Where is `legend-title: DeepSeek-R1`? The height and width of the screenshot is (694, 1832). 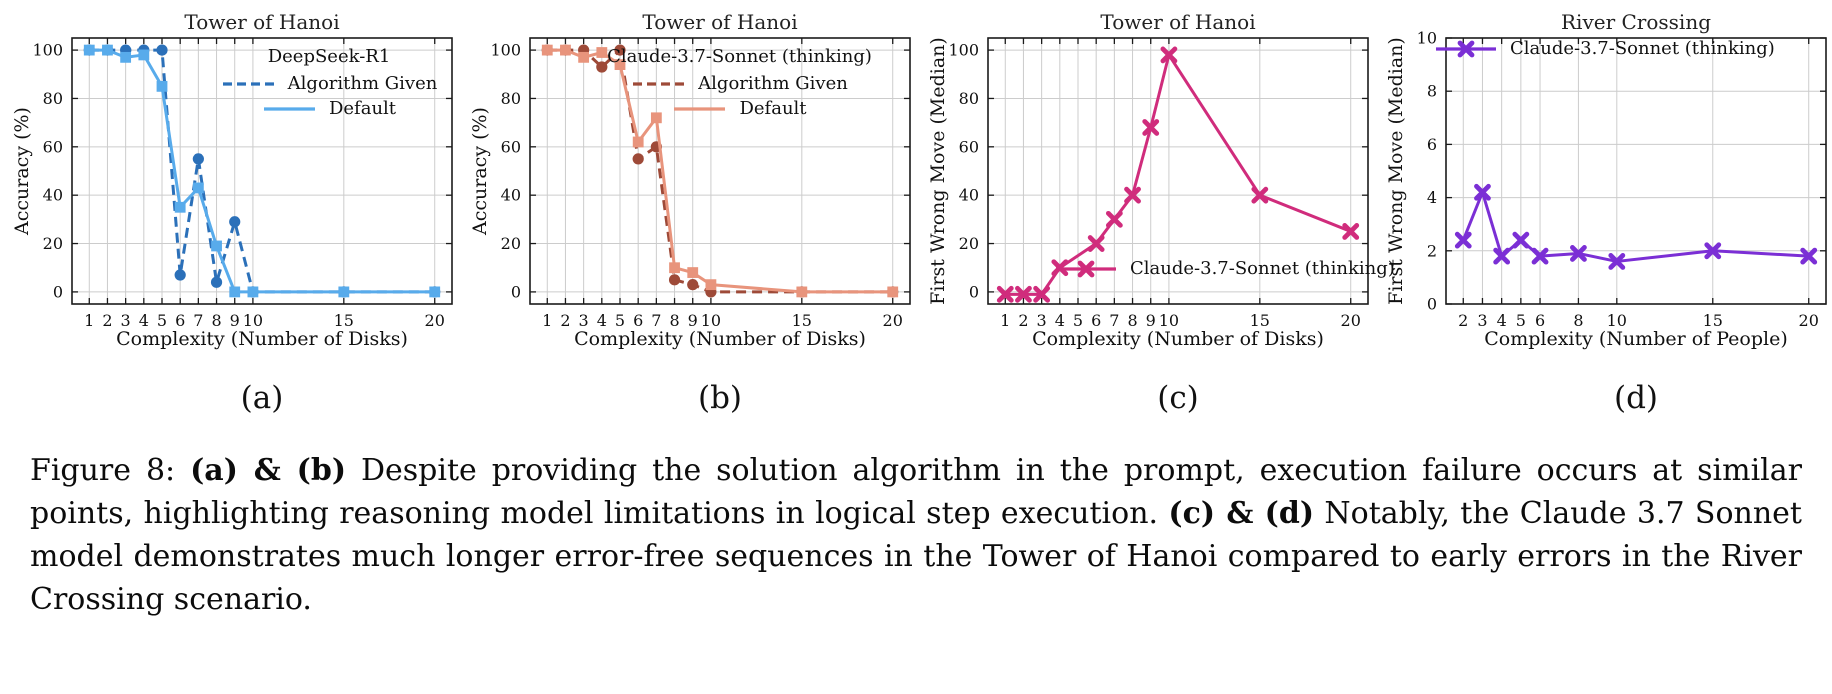 legend-title: DeepSeek-R1 is located at coordinates (329, 56).